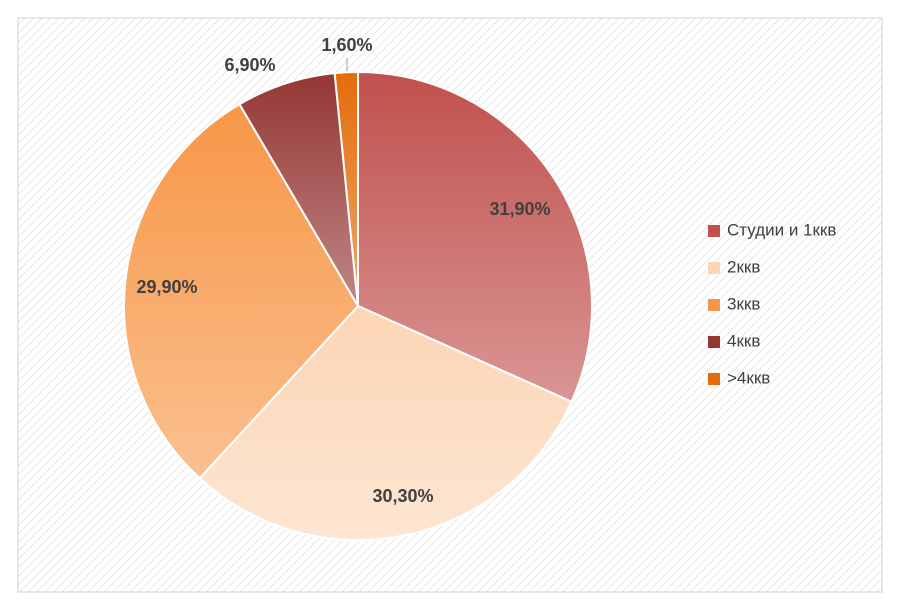  What do you see at coordinates (781, 229) in the screenshot?
I see `legend-label: Студии и 1ккв` at bounding box center [781, 229].